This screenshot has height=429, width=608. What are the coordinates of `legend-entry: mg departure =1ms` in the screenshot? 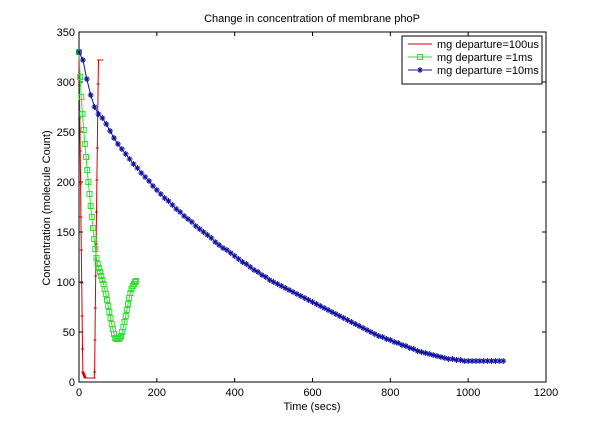 It's located at (485, 58).